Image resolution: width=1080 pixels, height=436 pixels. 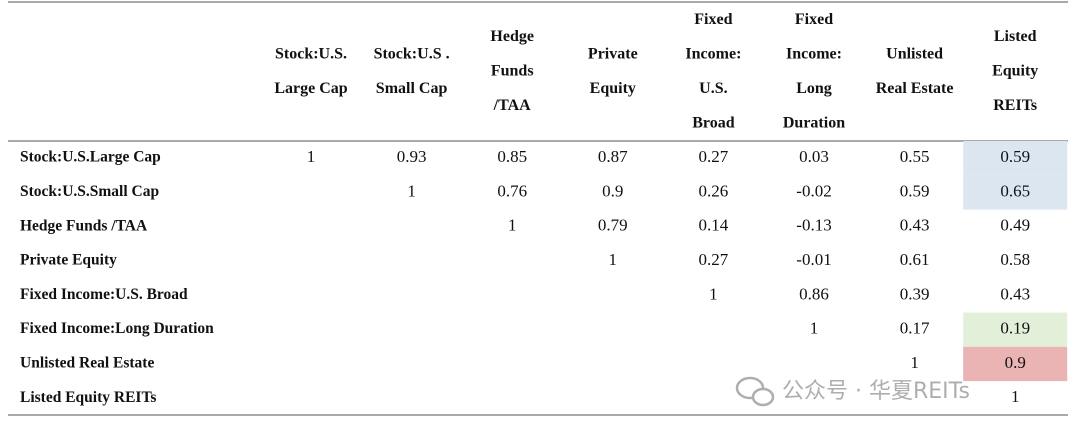 I want to click on cell-value: -0.13, so click(x=813, y=225).